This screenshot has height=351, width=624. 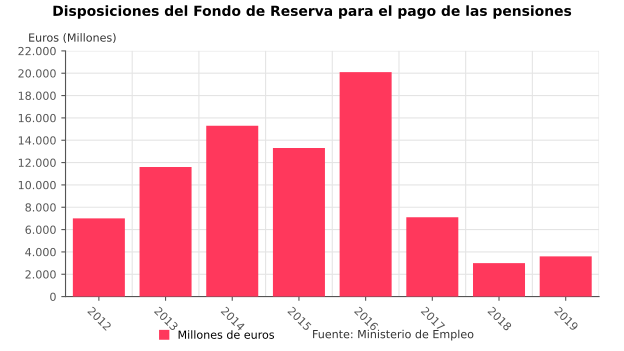 I want to click on source-note: Fuente: Ministerio de Empleo, so click(x=393, y=335).